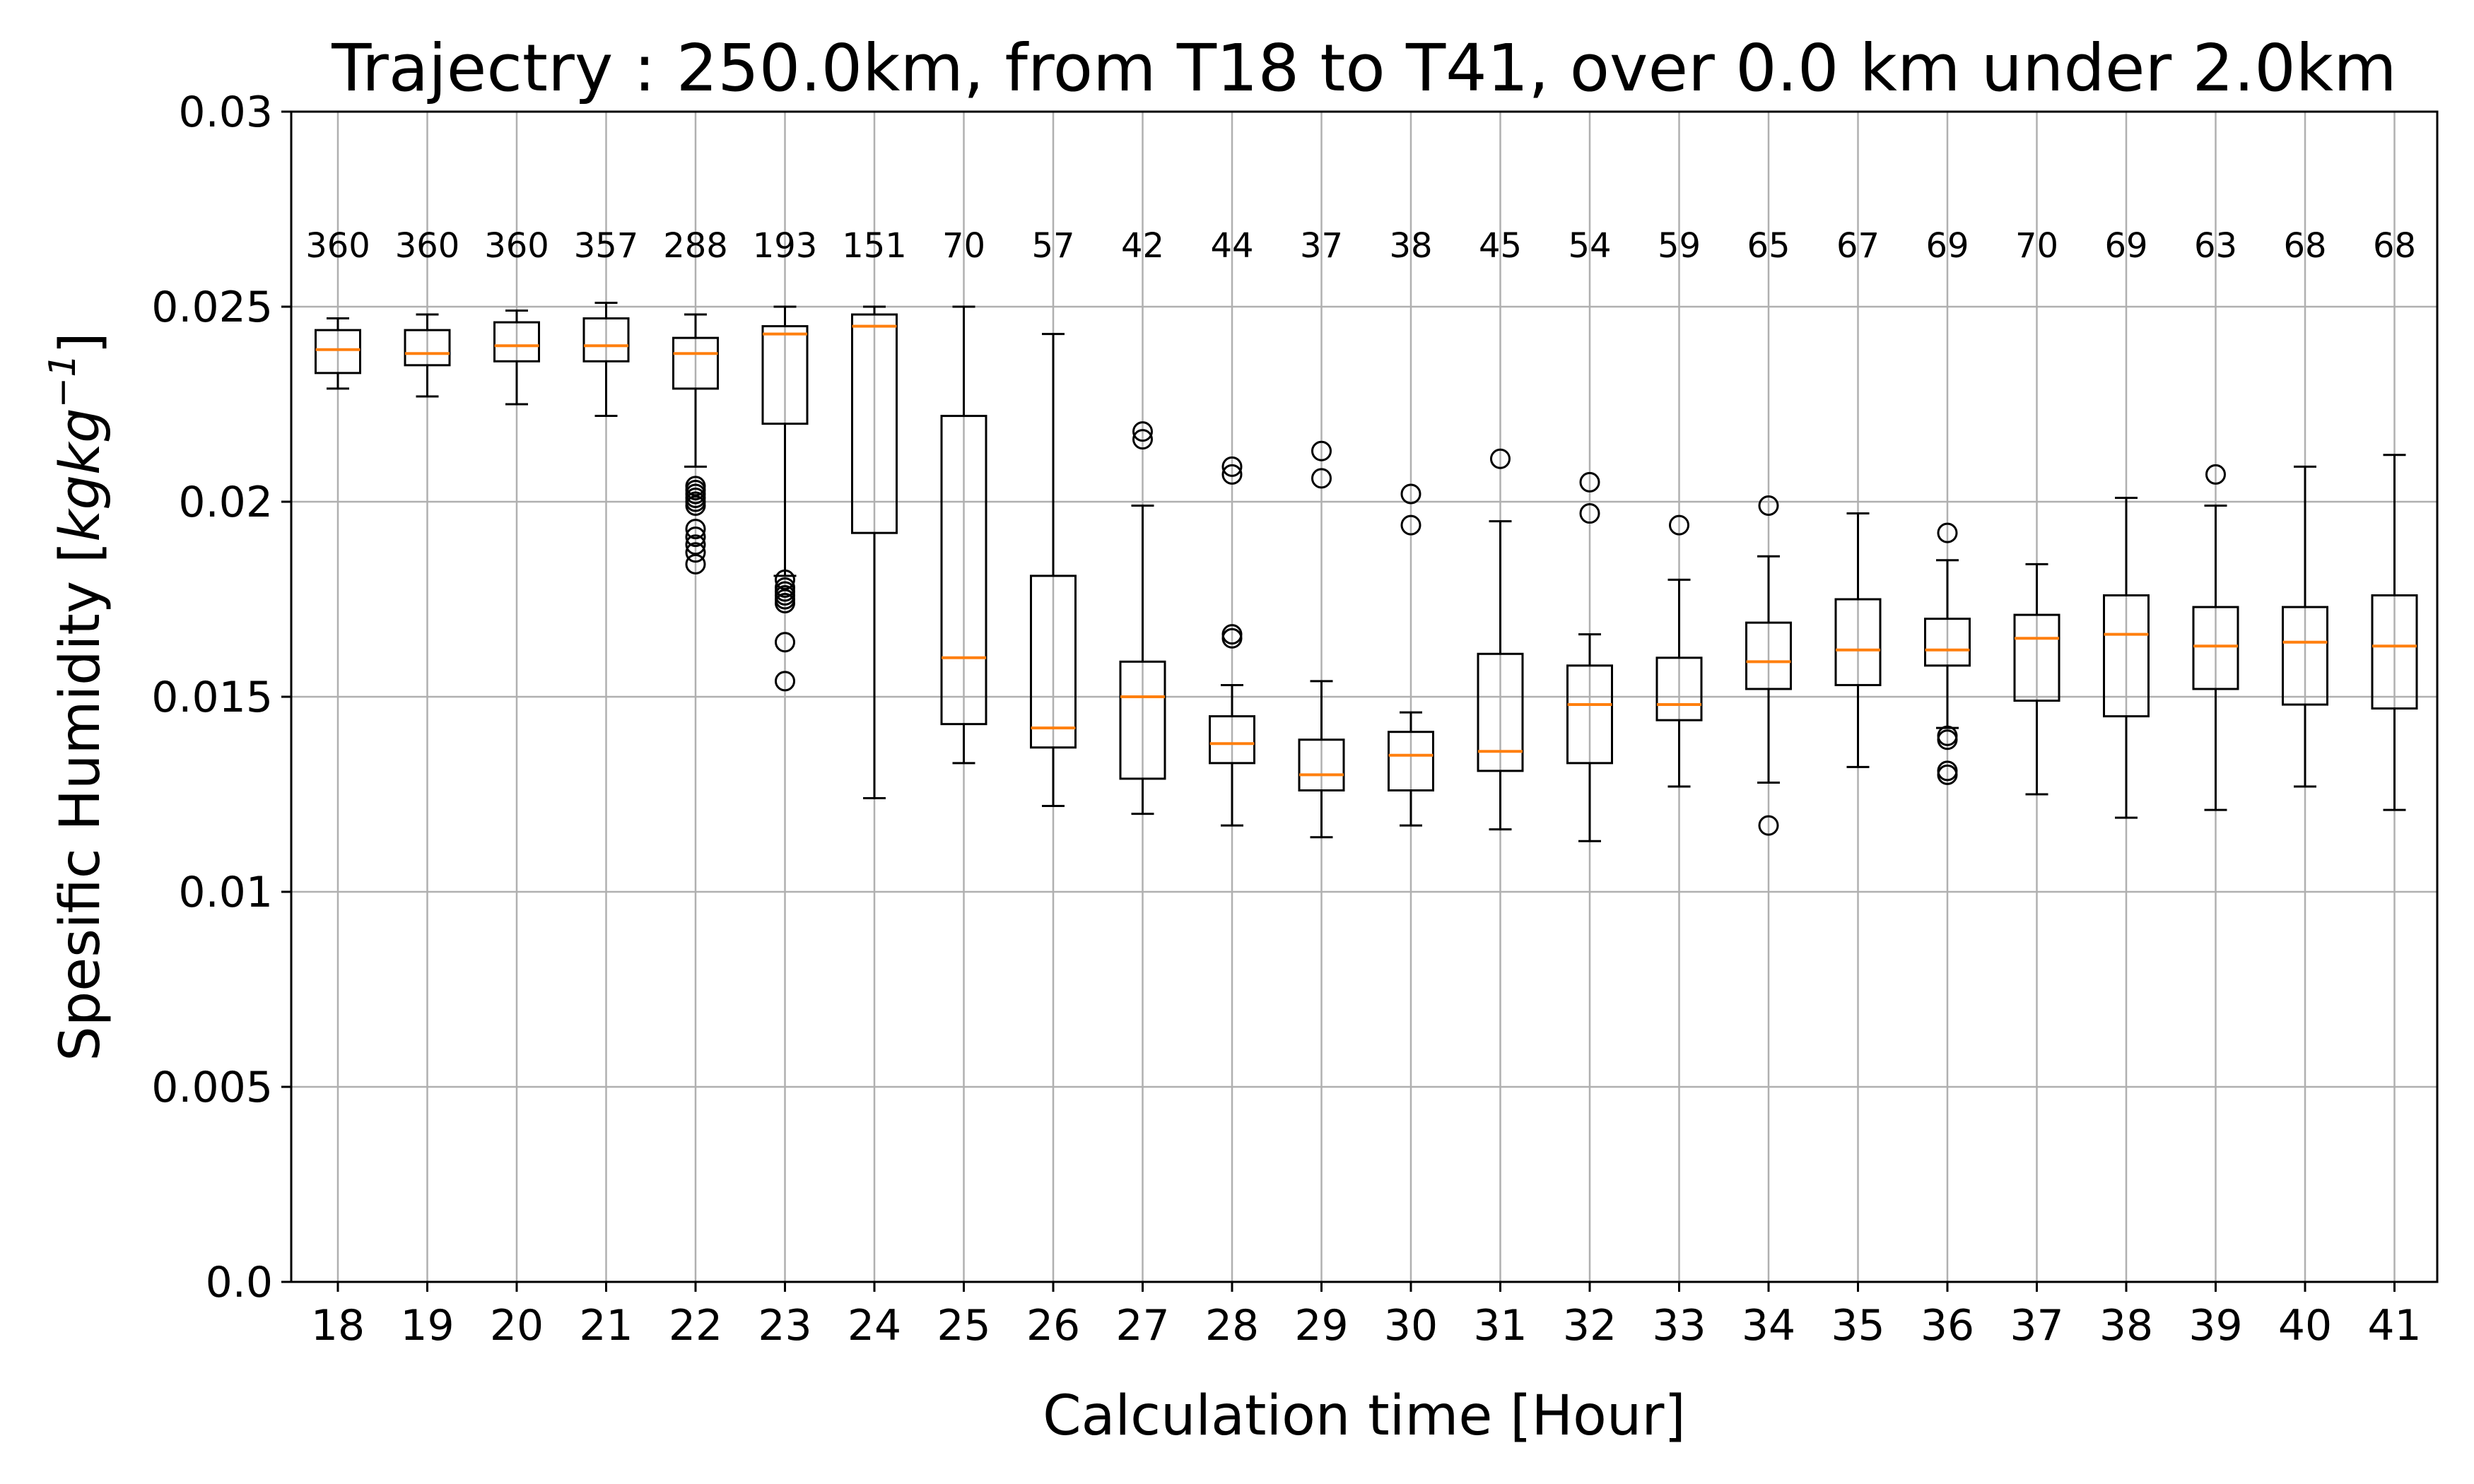 The height and width of the screenshot is (1484, 2474). What do you see at coordinates (1679, 246) in the screenshot?
I see `sample-count-label: 59` at bounding box center [1679, 246].